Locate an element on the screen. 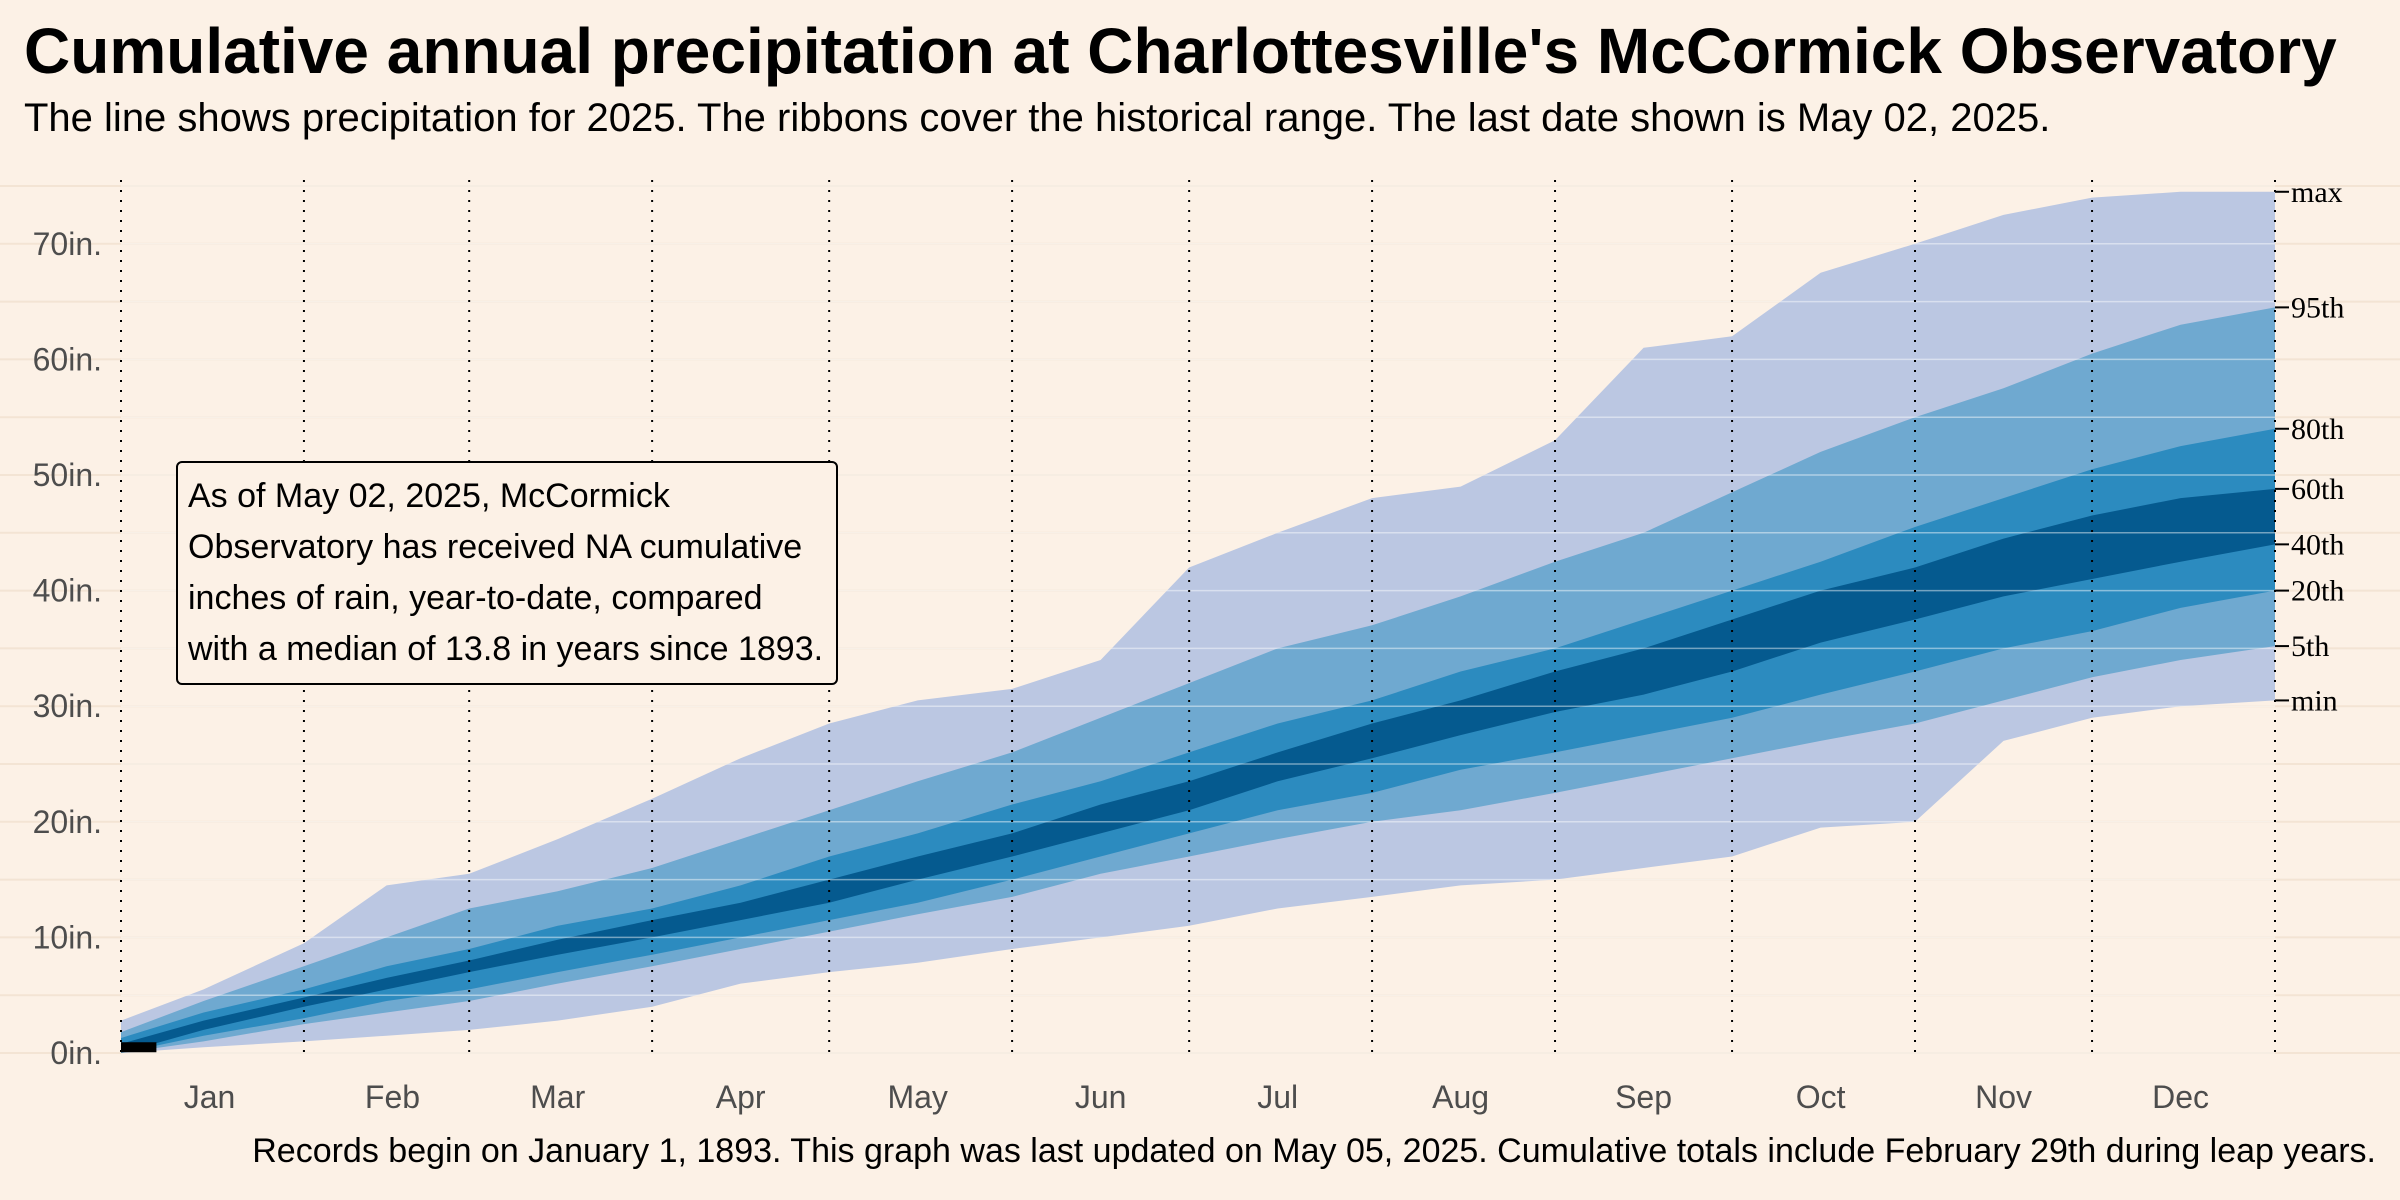 This screenshot has height=1200, width=2400. percentile-label: min is located at coordinates (2314, 700).